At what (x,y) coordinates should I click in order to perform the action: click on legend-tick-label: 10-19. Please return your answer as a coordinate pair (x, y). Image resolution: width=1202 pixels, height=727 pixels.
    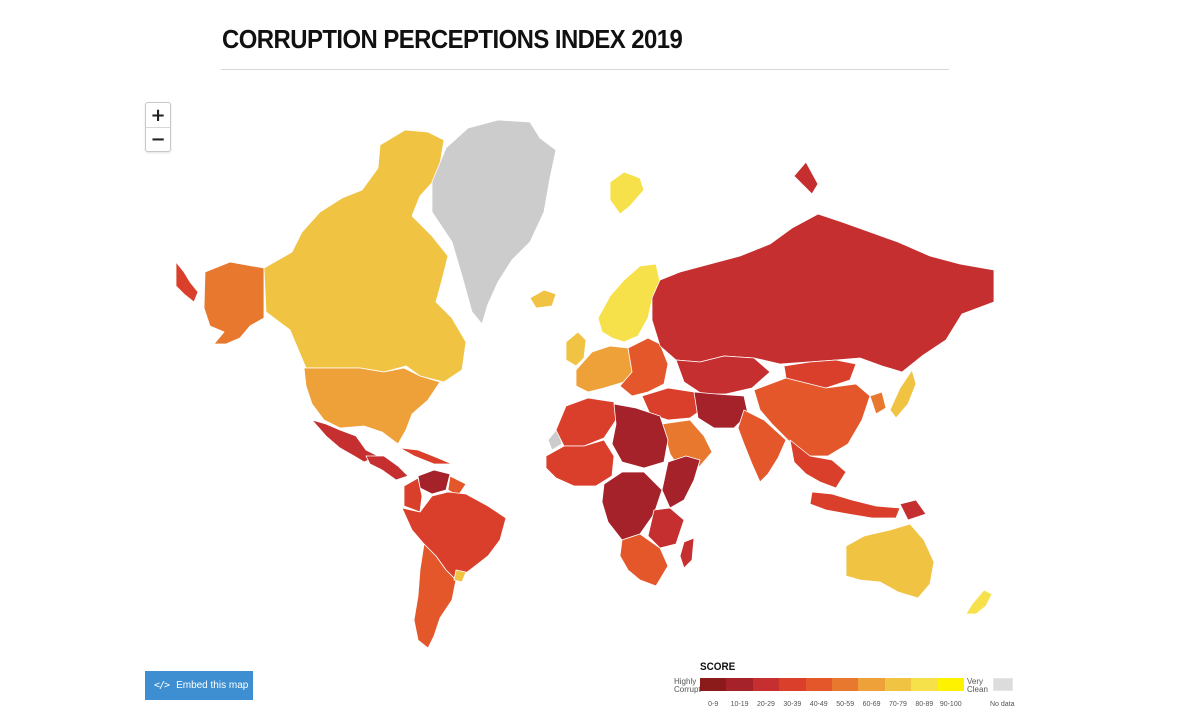
    Looking at the image, I should click on (739, 704).